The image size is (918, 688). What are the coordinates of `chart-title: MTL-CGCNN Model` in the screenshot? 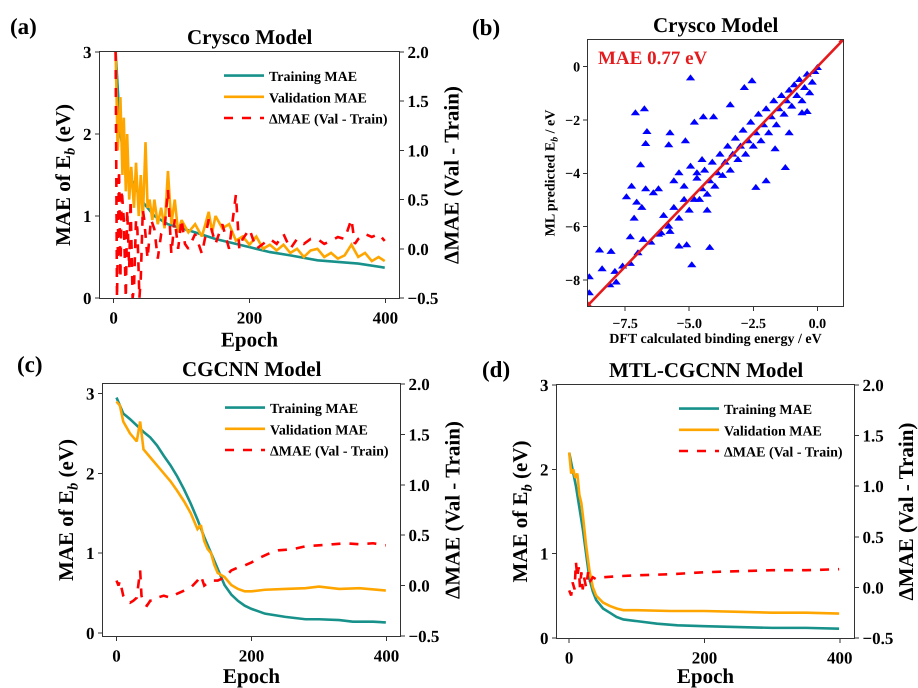 It's located at (706, 370).